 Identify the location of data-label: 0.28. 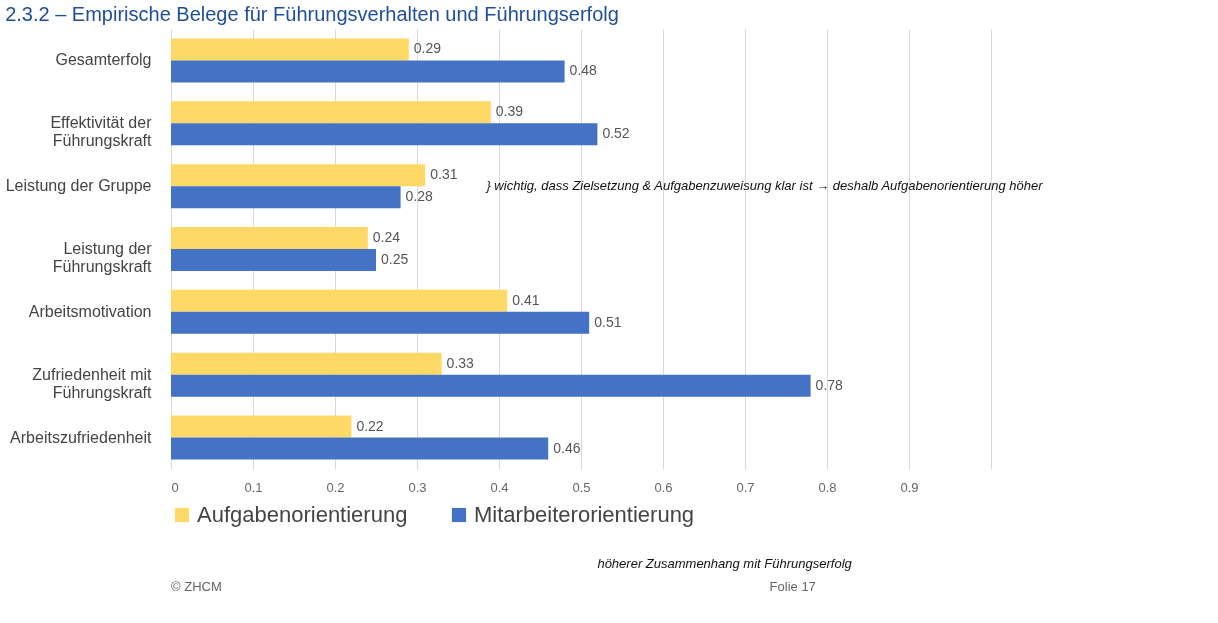
(419, 196).